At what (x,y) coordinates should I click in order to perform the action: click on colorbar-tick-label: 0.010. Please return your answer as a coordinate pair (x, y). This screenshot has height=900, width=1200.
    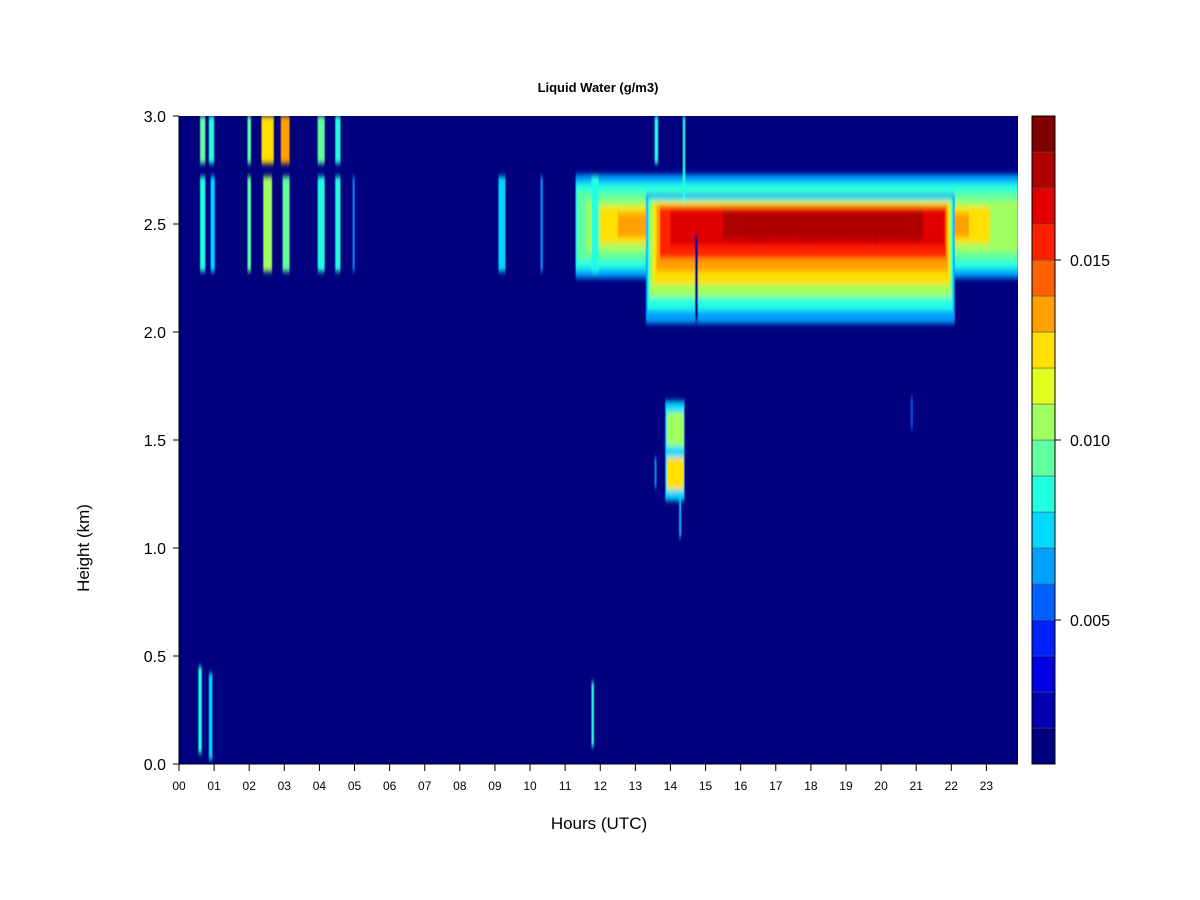
    Looking at the image, I should click on (1090, 441).